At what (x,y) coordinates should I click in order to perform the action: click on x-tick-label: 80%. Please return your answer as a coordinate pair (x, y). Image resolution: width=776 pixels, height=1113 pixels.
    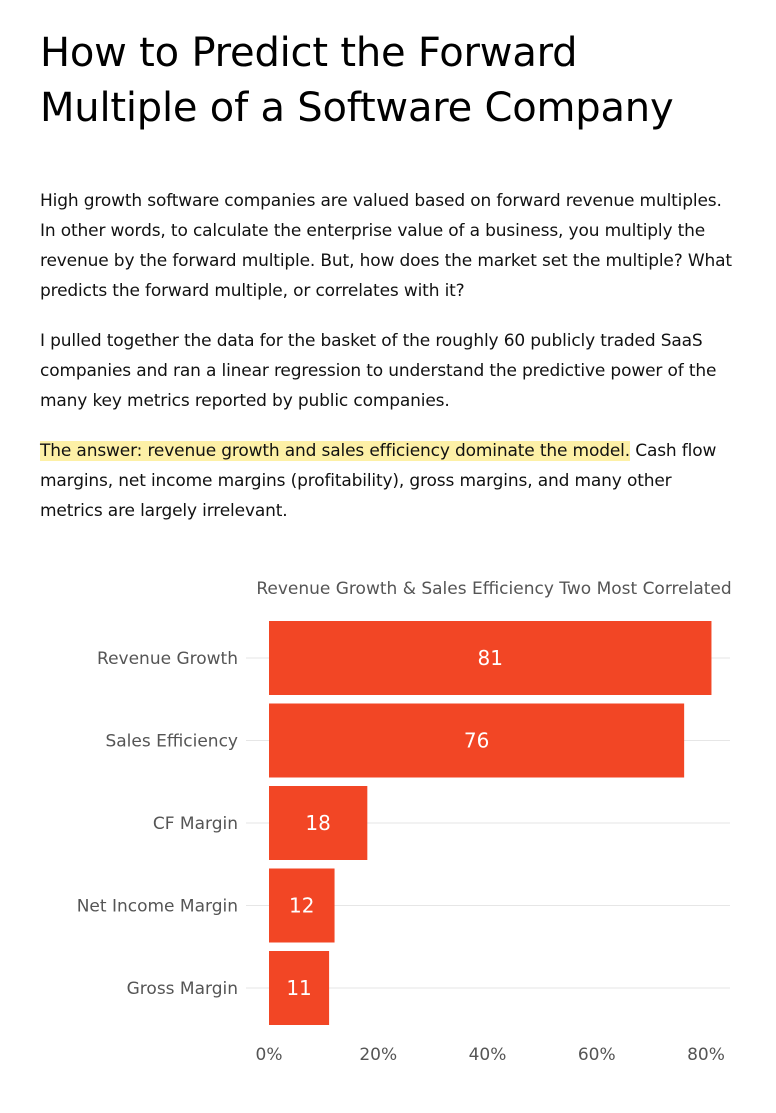
    Looking at the image, I should click on (706, 1055).